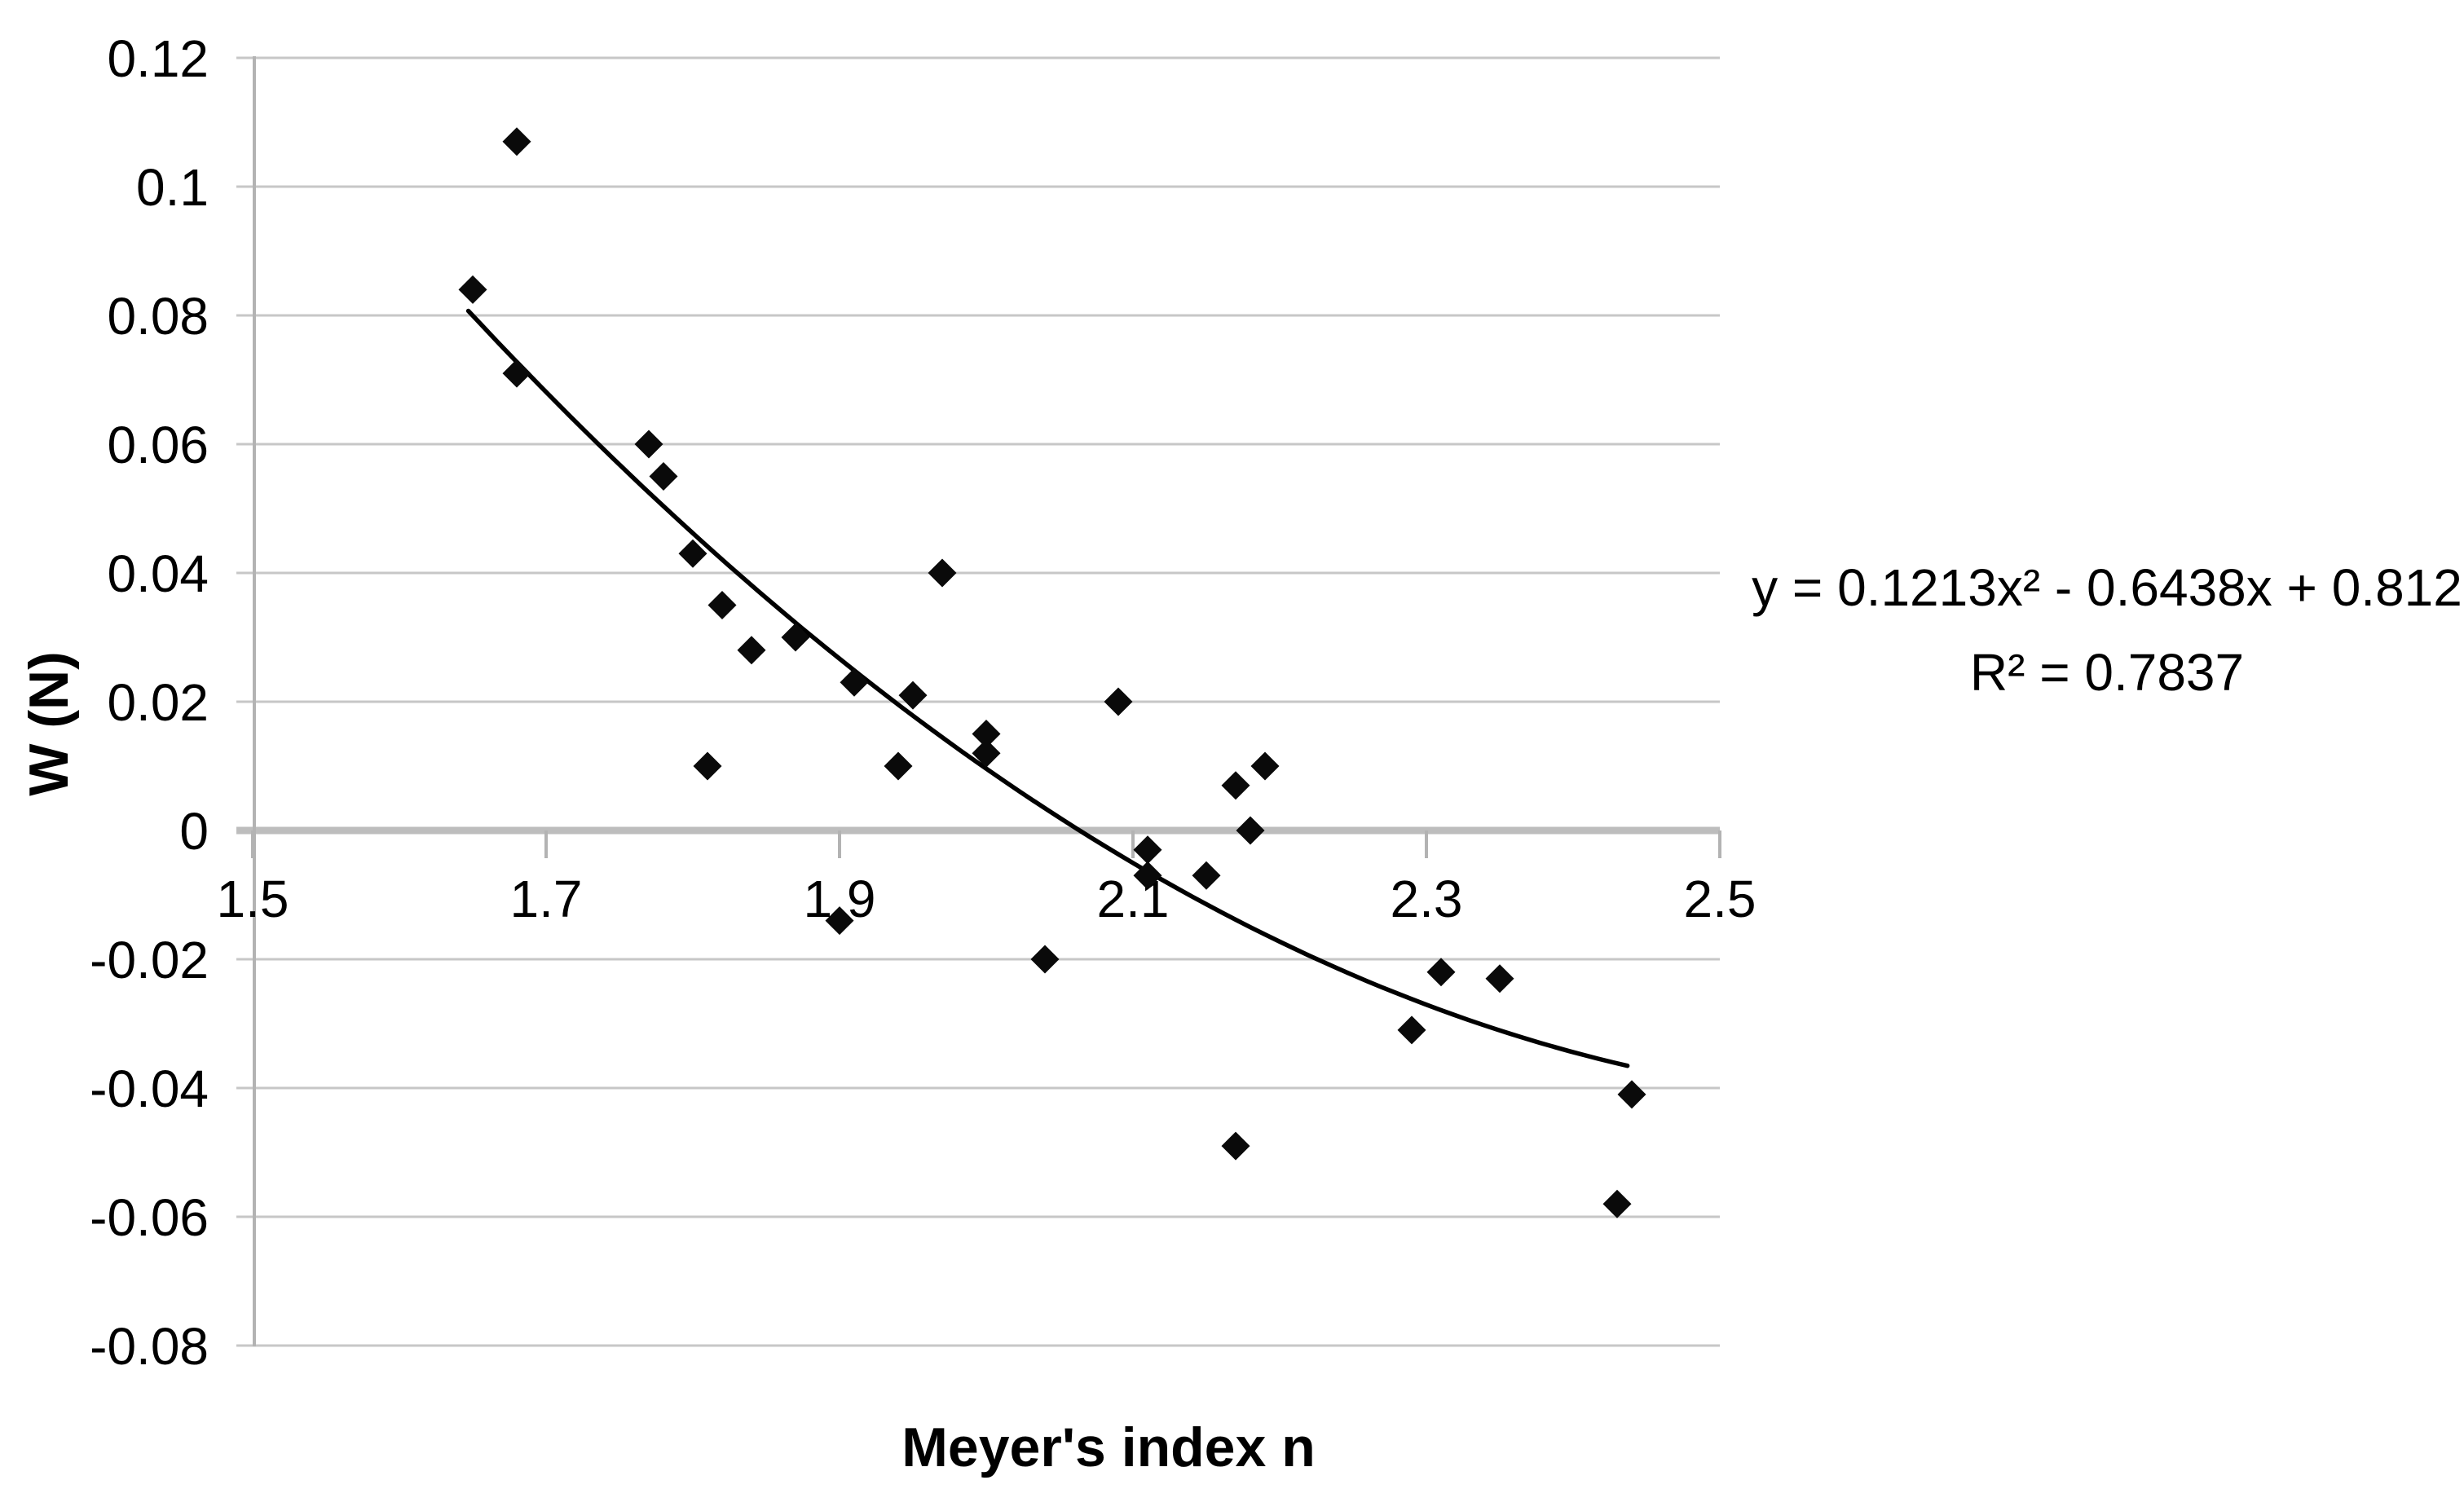  I want to click on trendline-equation: y = 0.1213x² - 0.6438x + 0.812, so click(2107, 588).